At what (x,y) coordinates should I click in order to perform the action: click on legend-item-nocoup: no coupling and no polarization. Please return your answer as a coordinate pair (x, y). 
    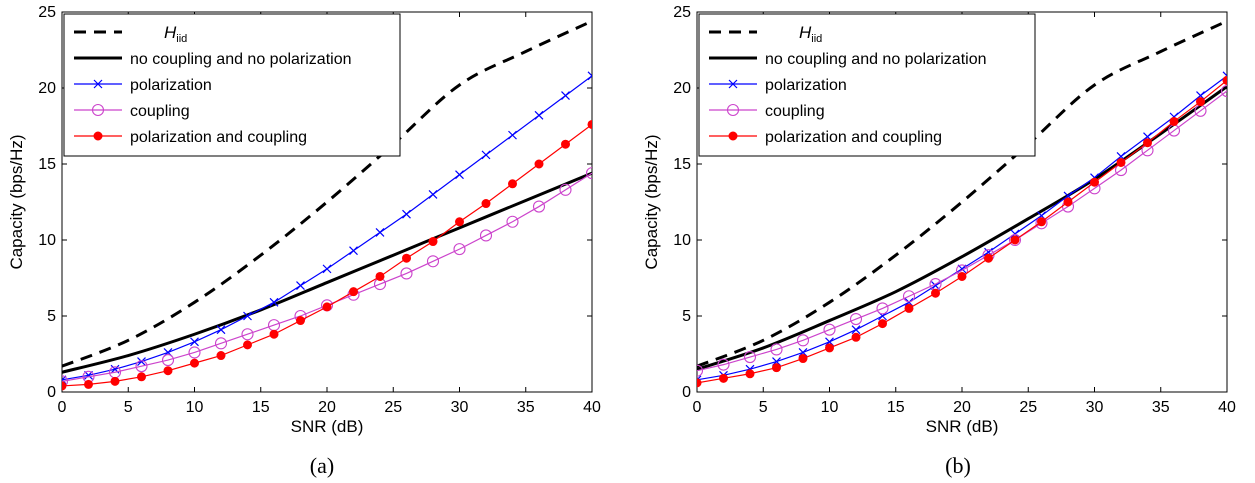
    Looking at the image, I should click on (848, 59).